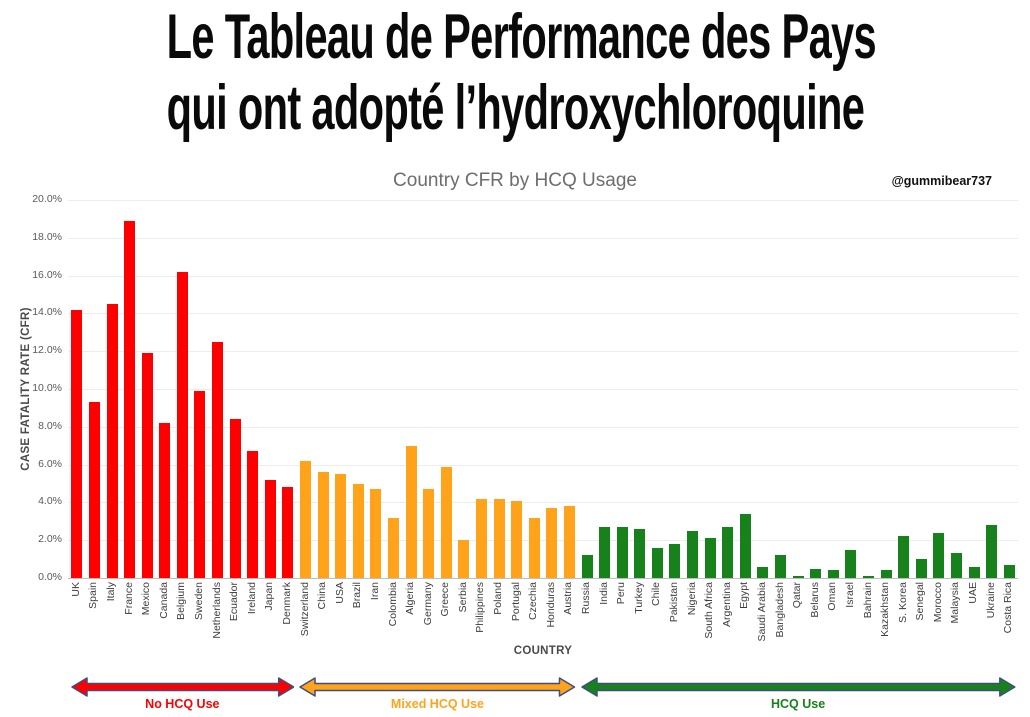 The width and height of the screenshot is (1030, 717). What do you see at coordinates (182, 687) in the screenshot?
I see `group-arrow-no-hcq-use` at bounding box center [182, 687].